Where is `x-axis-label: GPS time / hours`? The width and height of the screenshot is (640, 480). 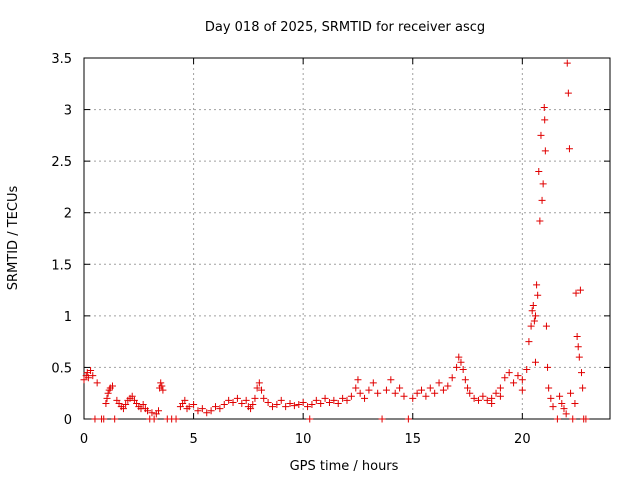 x-axis-label: GPS time / hours is located at coordinates (344, 466).